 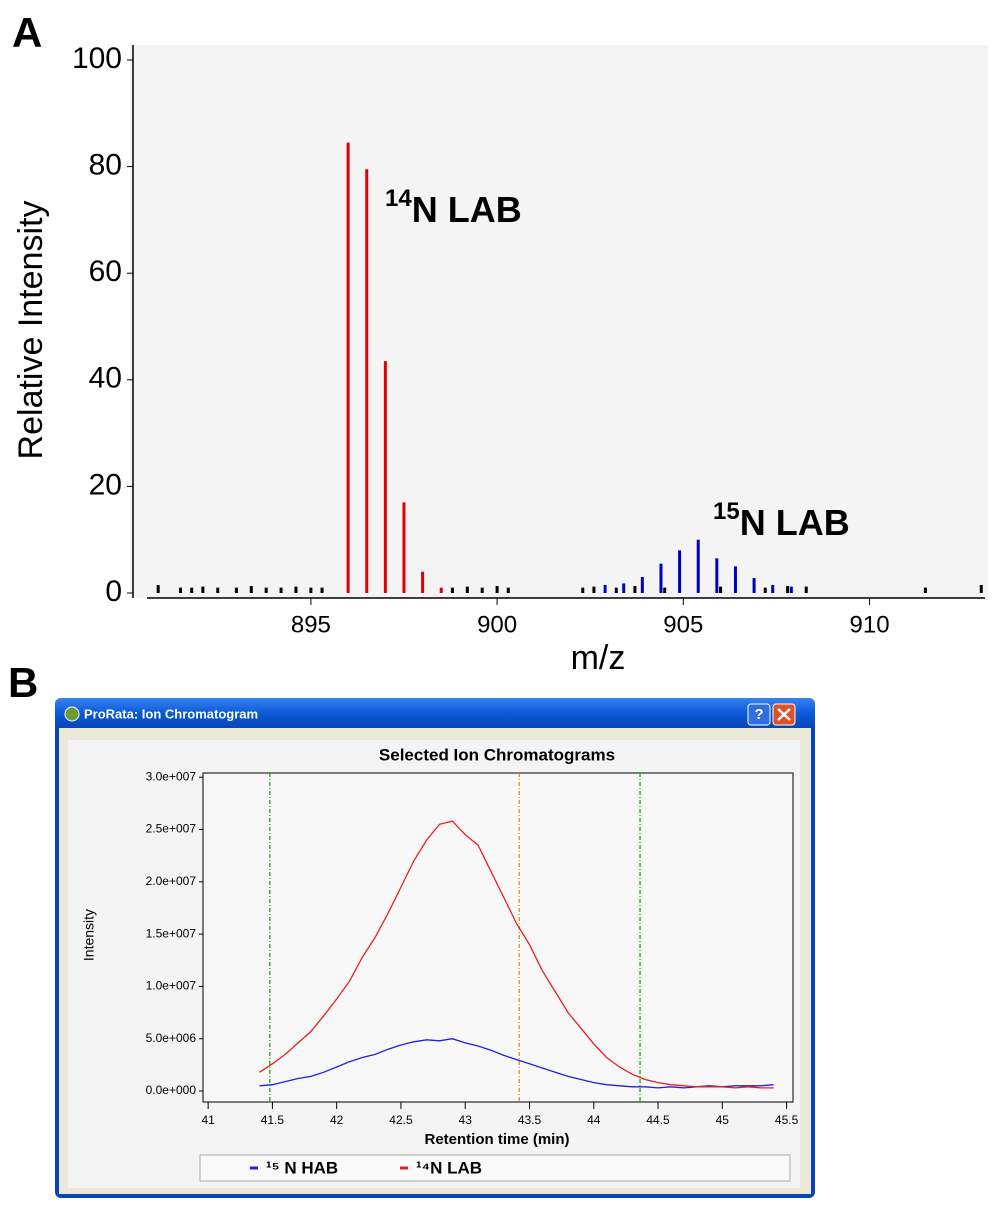 I want to click on x-tick-label: 45.5, so click(x=787, y=1120).